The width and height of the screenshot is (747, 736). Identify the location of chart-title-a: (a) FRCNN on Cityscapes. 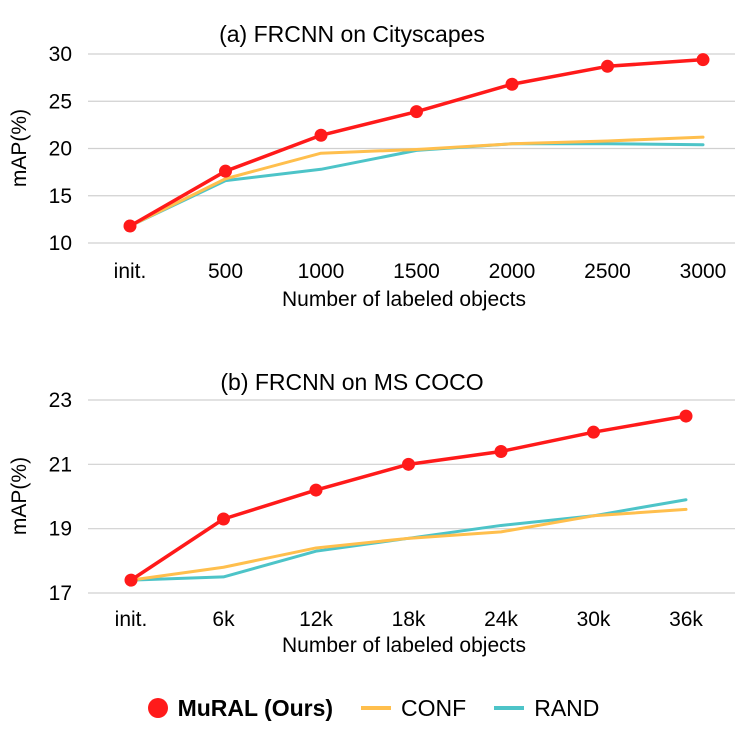
(352, 34).